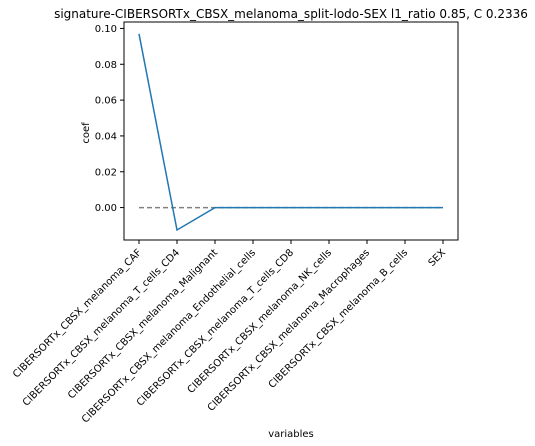 This screenshot has height=446, width=535. What do you see at coordinates (86, 133) in the screenshot?
I see `y-axis-label: coef` at bounding box center [86, 133].